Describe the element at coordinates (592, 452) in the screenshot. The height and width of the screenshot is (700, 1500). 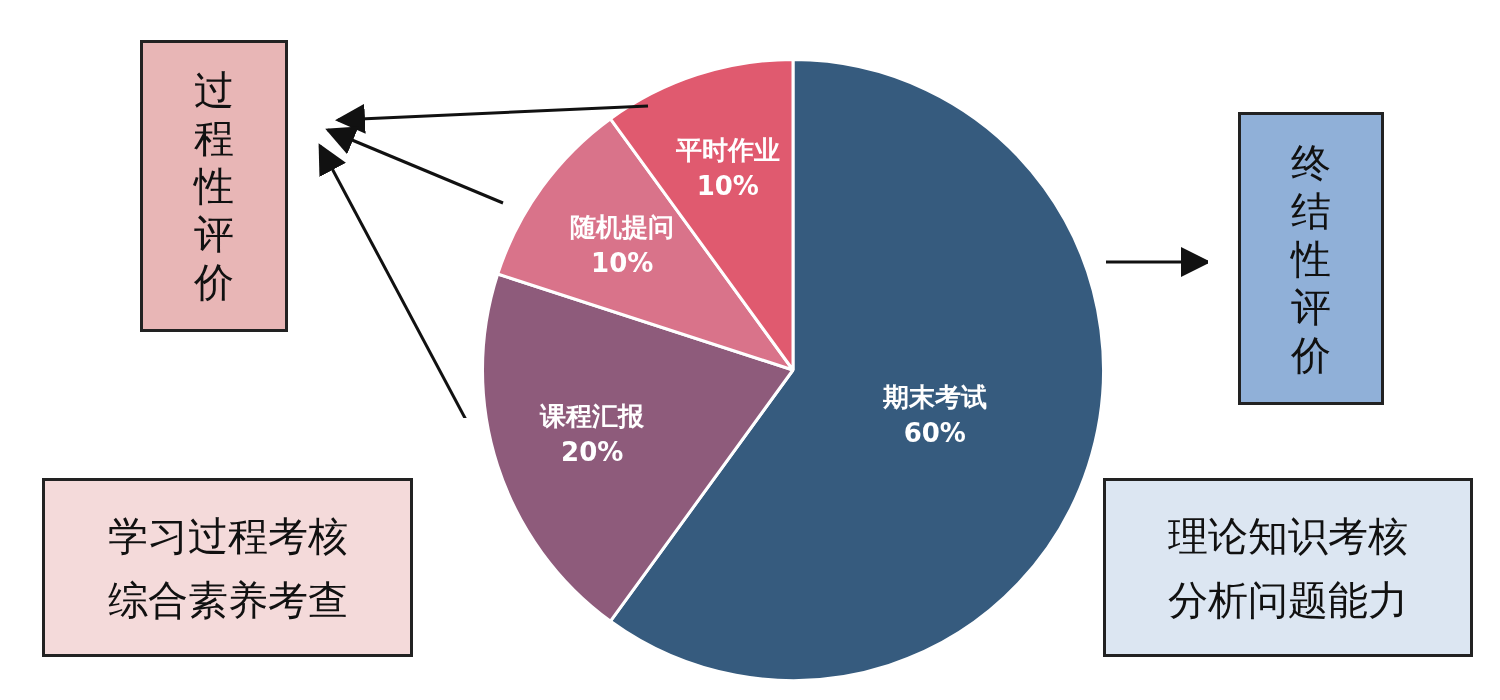
I see `data-label: 20%` at that location.